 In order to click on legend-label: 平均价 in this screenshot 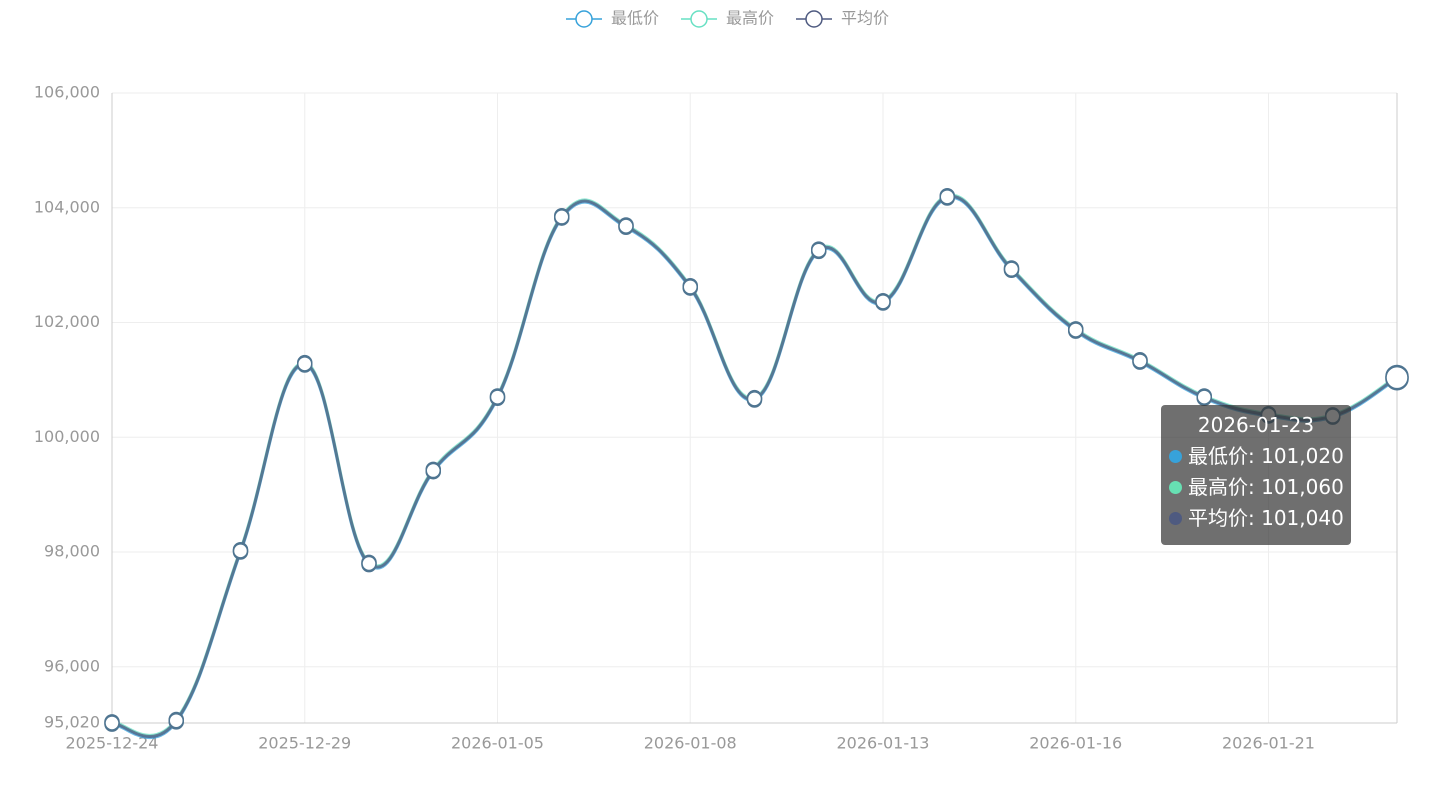, I will do `click(865, 18)`.